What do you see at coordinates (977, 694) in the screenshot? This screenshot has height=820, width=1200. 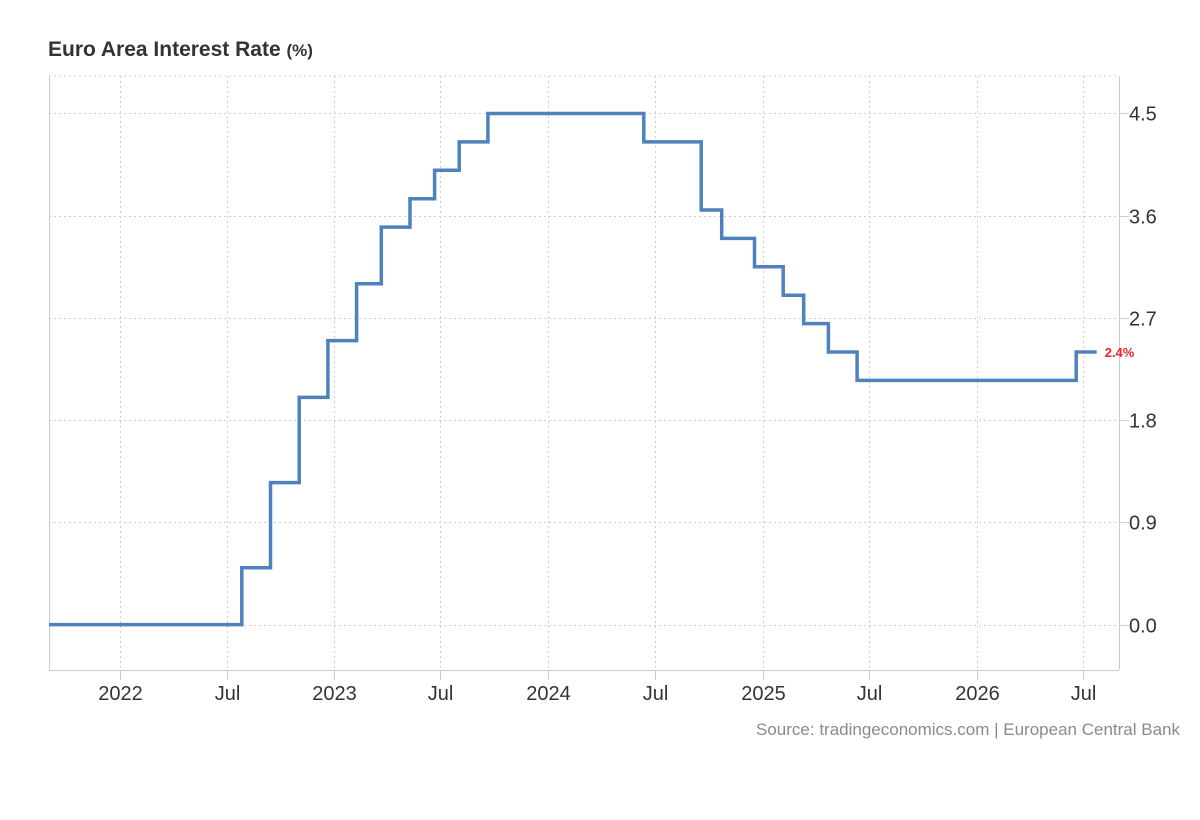 I see `x-tick-label: 2026` at bounding box center [977, 694].